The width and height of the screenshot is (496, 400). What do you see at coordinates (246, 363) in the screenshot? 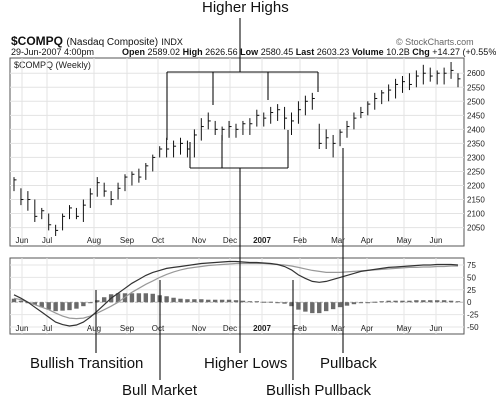
I see `higher-lows-label: Higher Lows` at bounding box center [246, 363].